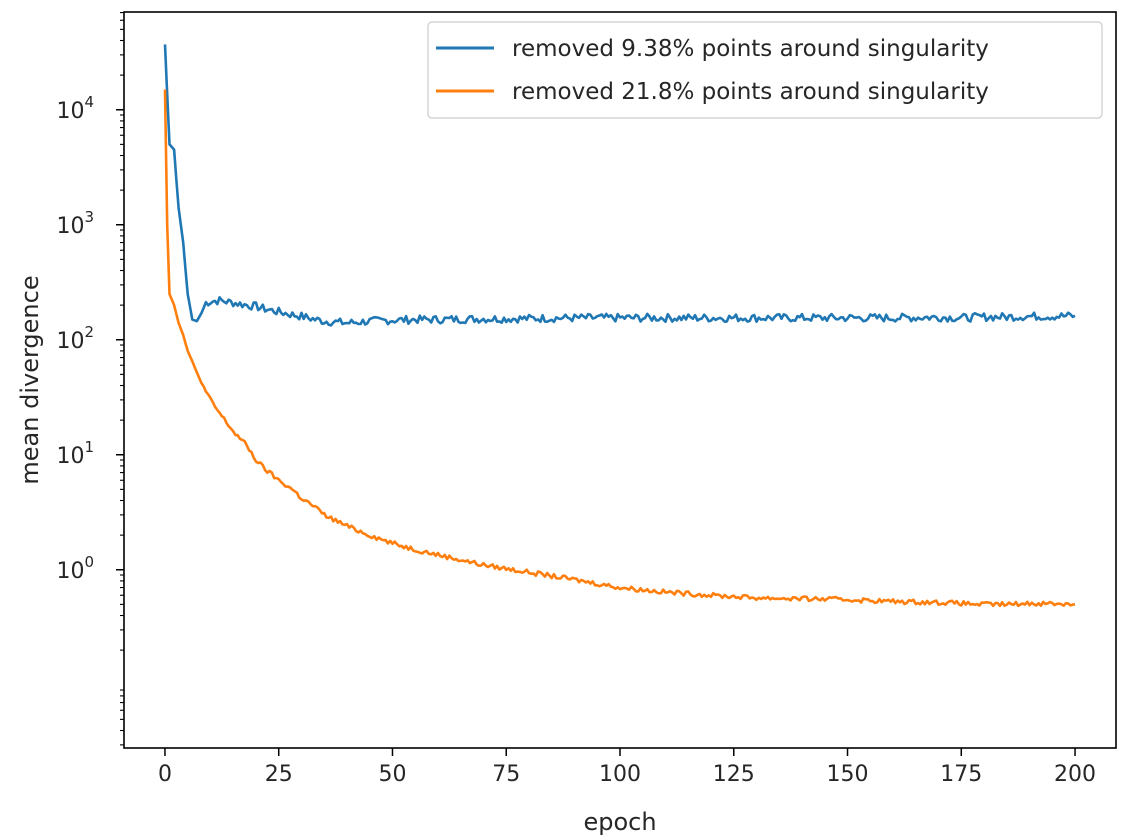  I want to click on x-tick-label: 200, so click(1075, 774).